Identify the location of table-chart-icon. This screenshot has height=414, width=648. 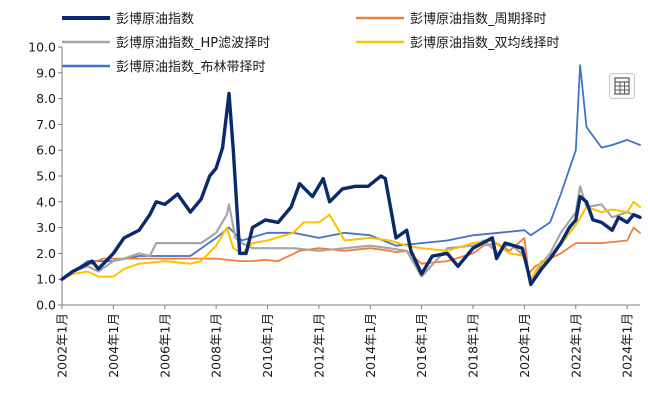
(622, 86).